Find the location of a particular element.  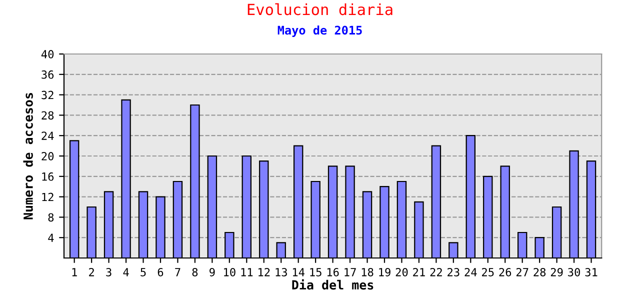

x-tick-label: 5 is located at coordinates (143, 272).